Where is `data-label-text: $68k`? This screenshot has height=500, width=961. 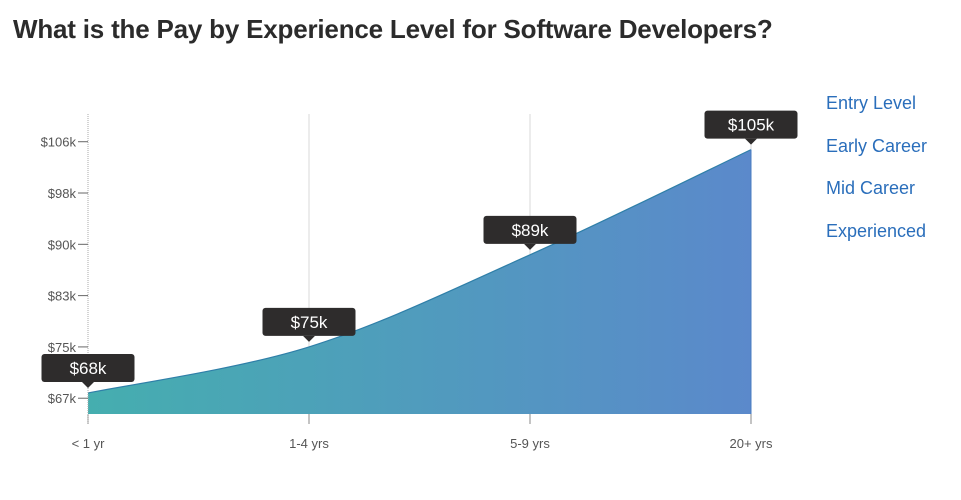 data-label-text: $68k is located at coordinates (88, 368).